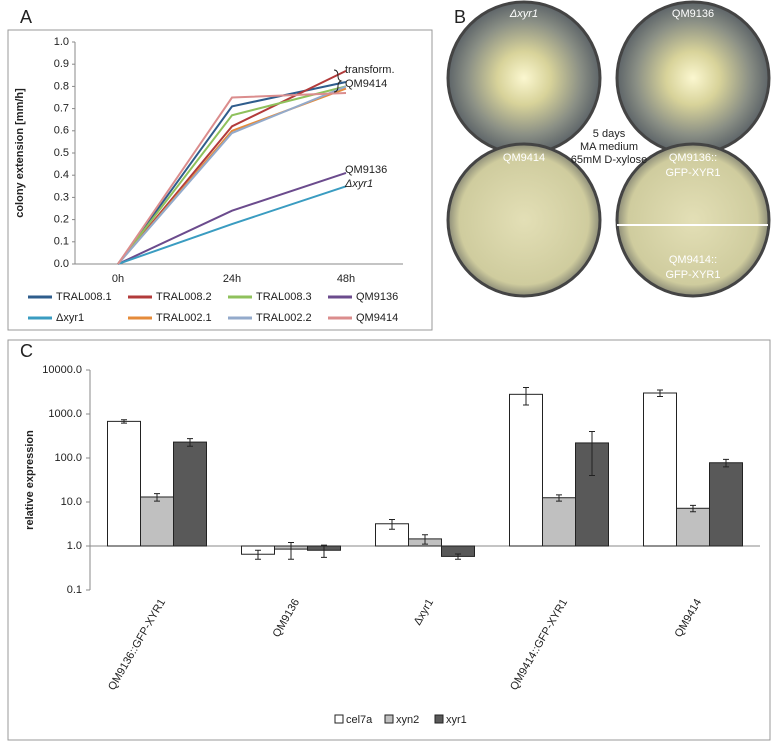 The image size is (778, 748). Describe the element at coordinates (71, 502) in the screenshot. I see `y-tick-label: 10.0` at that location.